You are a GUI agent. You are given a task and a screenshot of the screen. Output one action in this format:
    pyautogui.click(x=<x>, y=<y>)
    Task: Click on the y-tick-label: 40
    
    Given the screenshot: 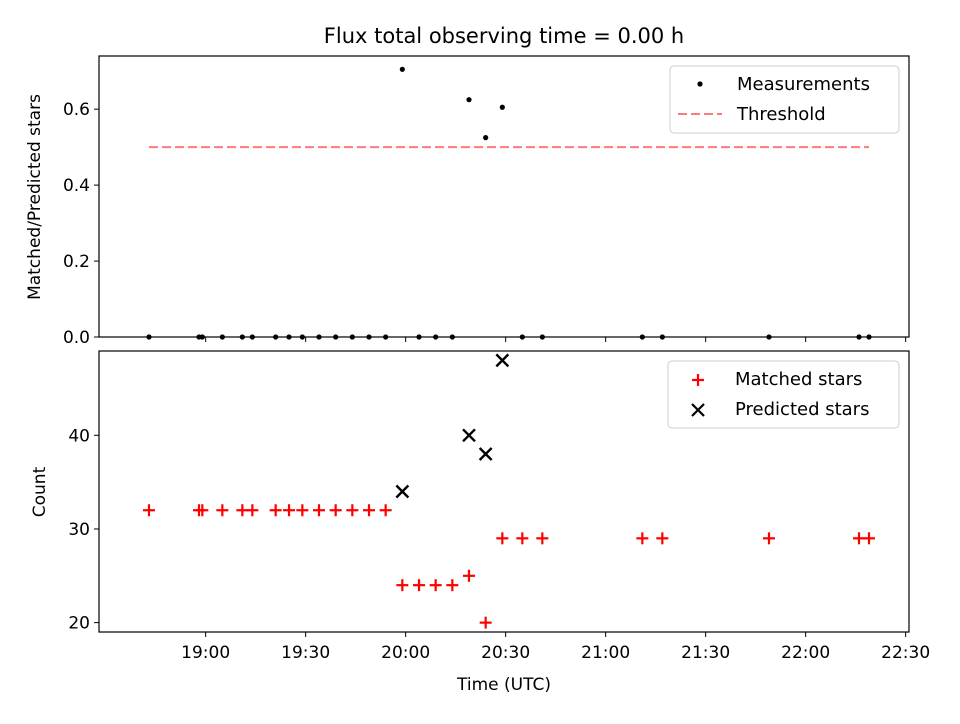 What is the action you would take?
    pyautogui.click(x=79, y=436)
    